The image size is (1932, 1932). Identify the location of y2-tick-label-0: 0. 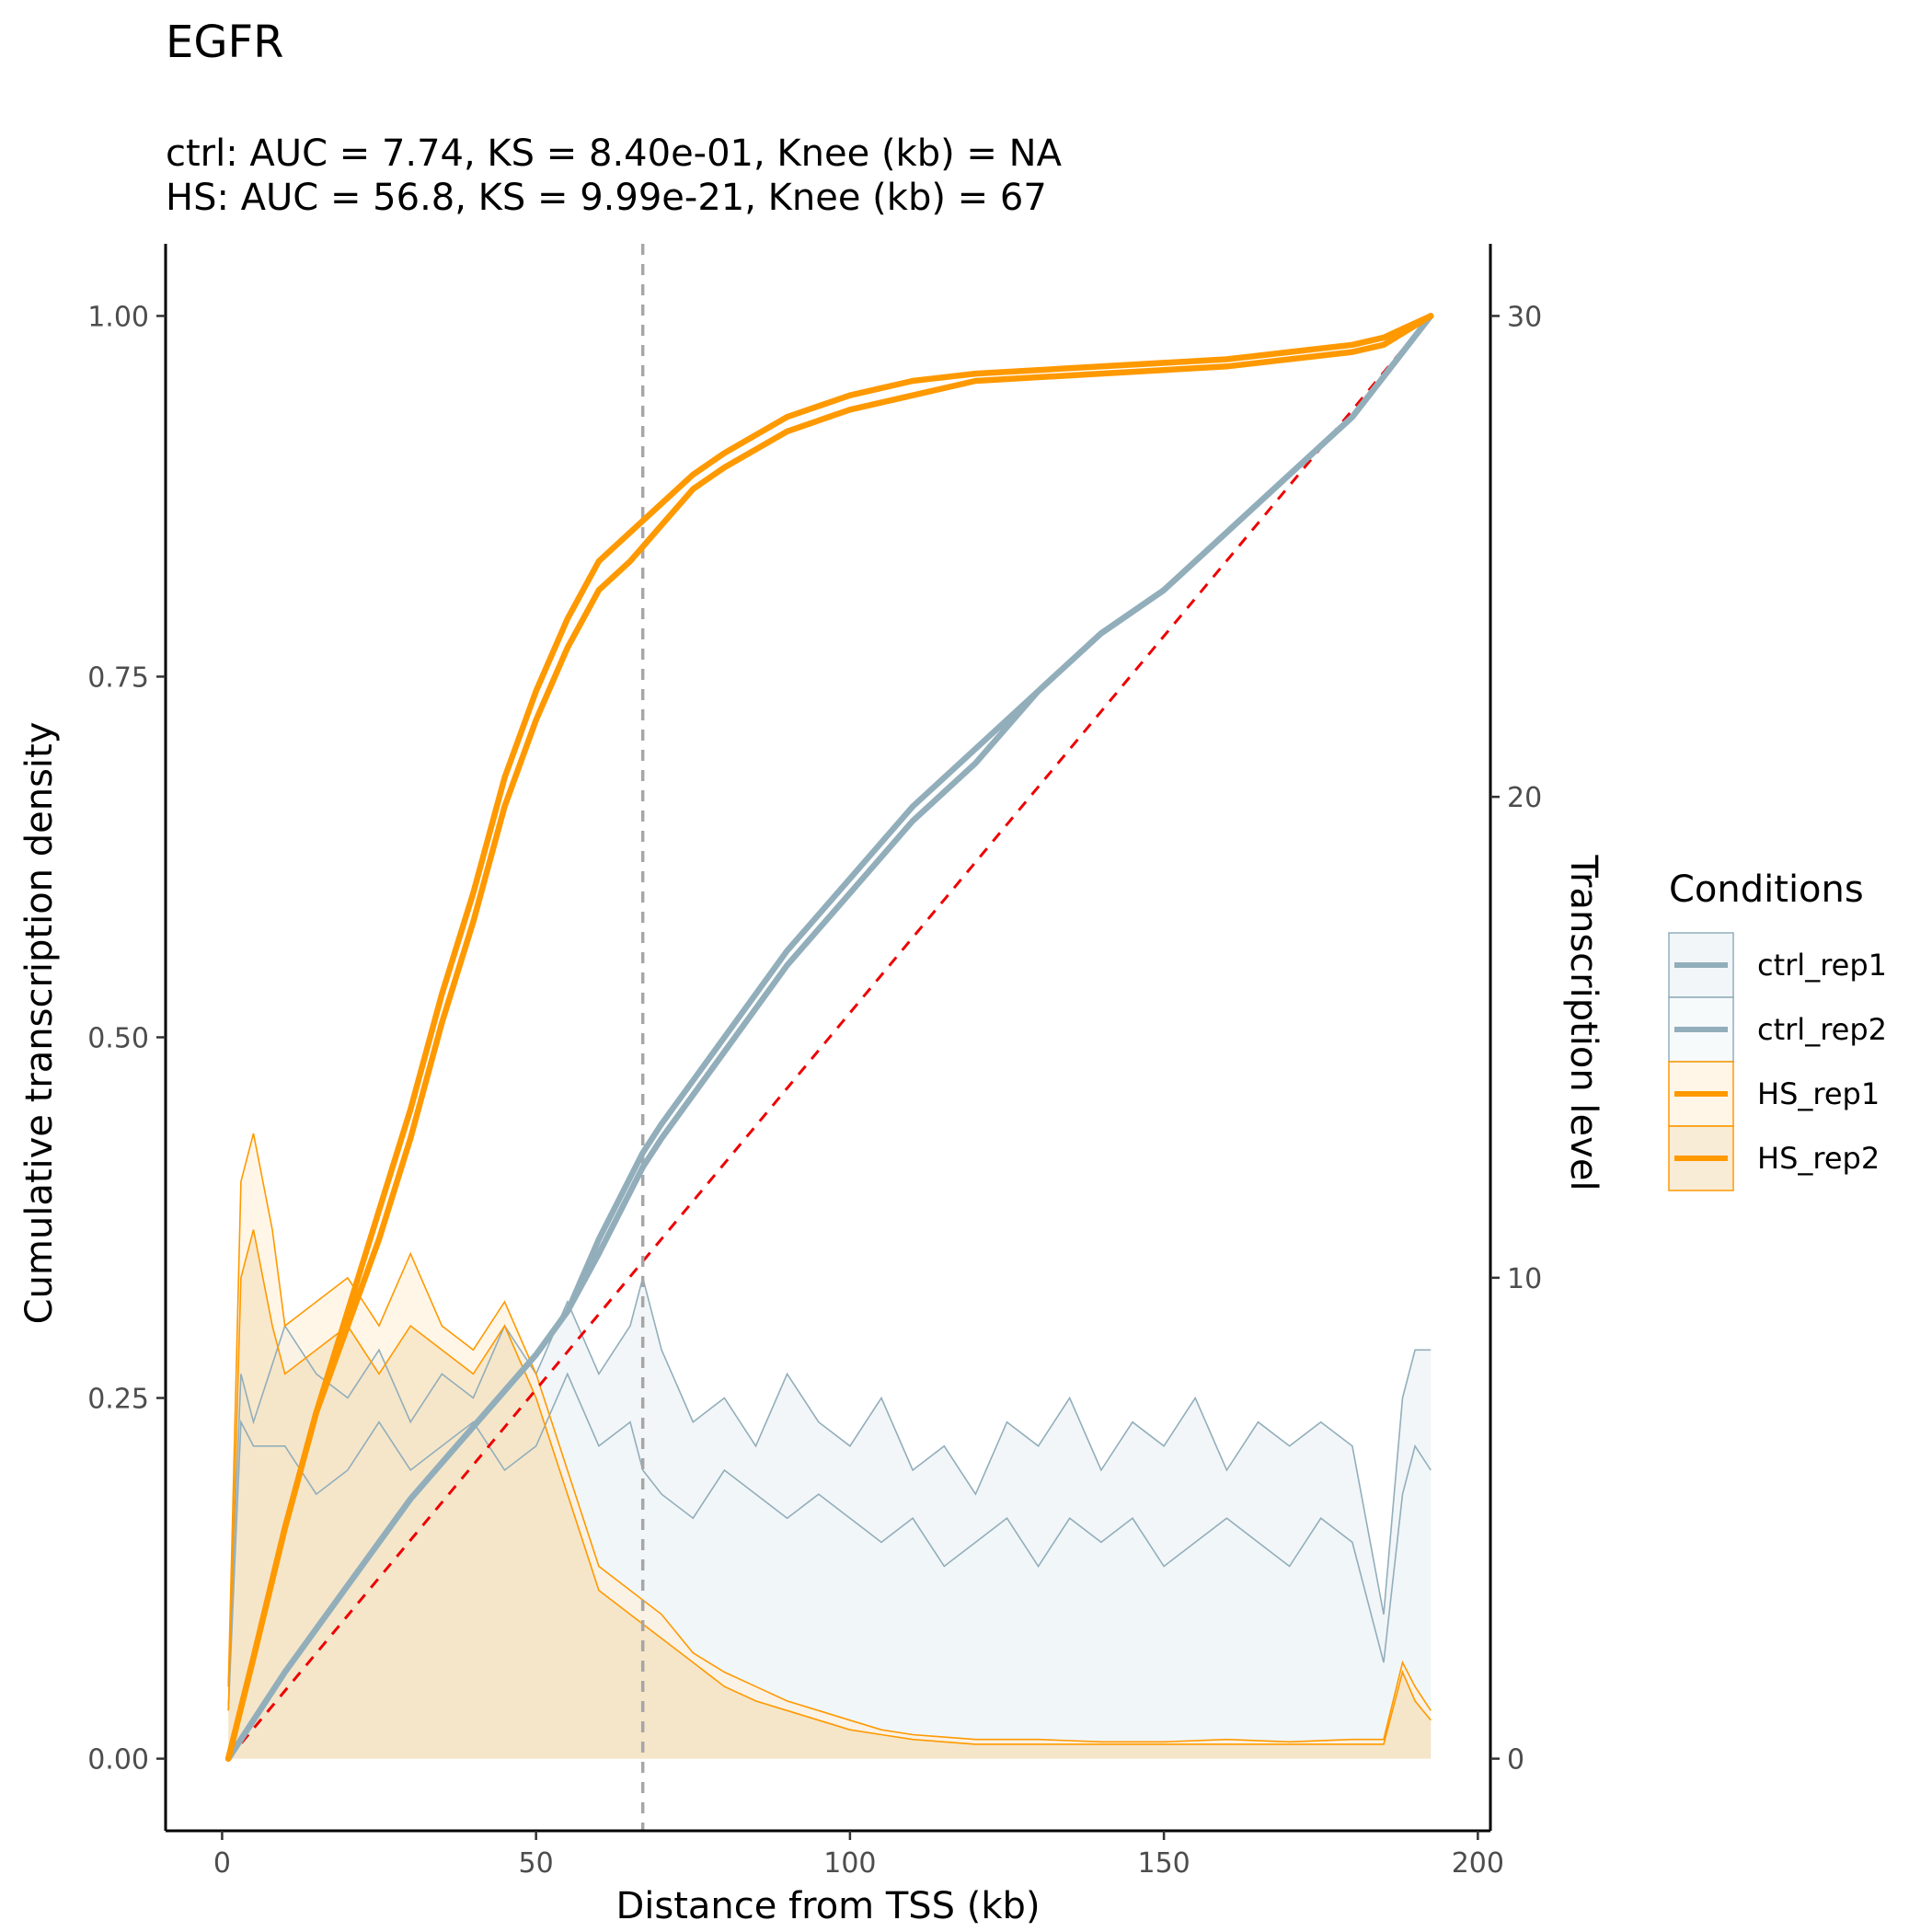
(1515, 1760).